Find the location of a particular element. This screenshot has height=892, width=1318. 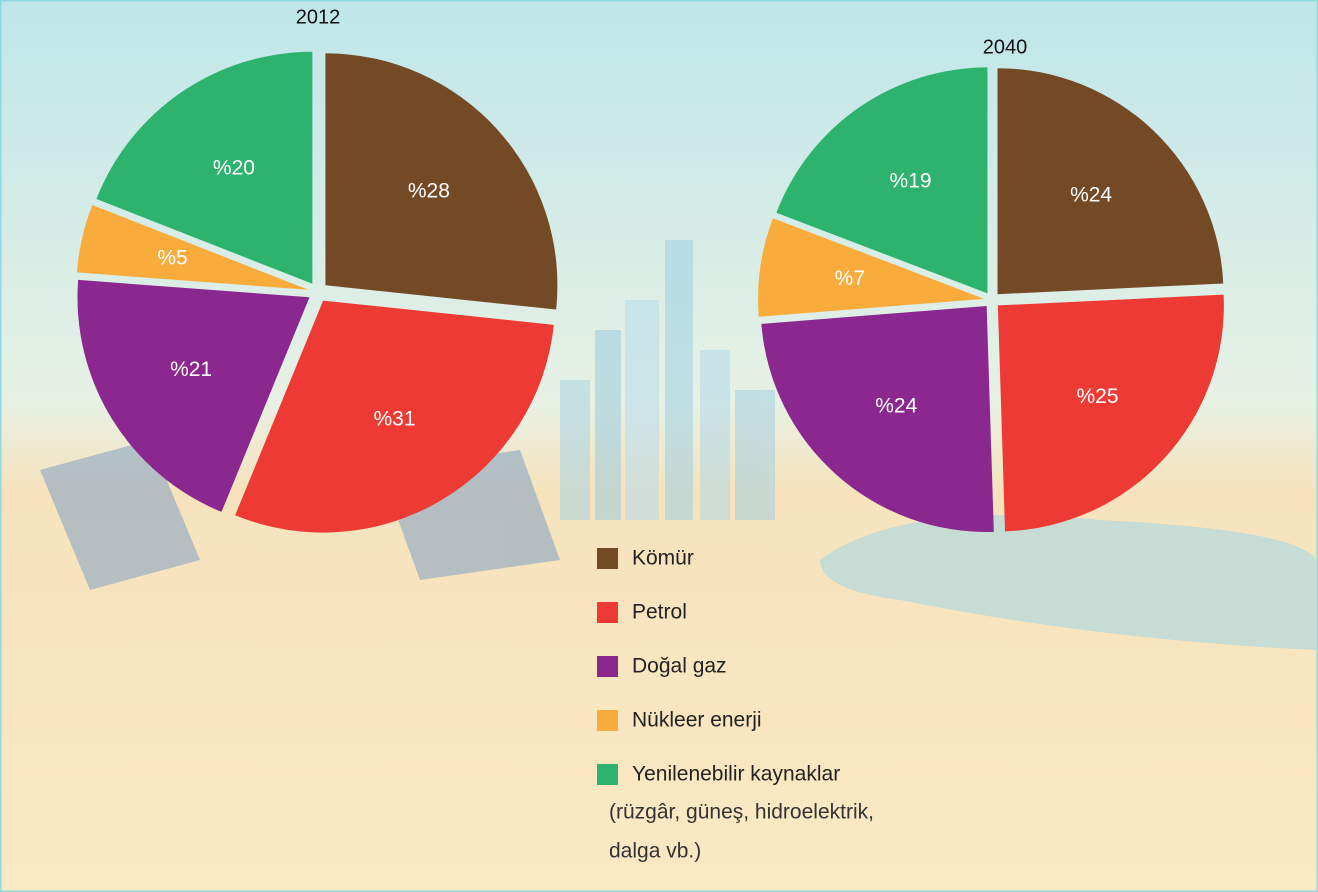

slice-label: %28 is located at coordinates (429, 191).